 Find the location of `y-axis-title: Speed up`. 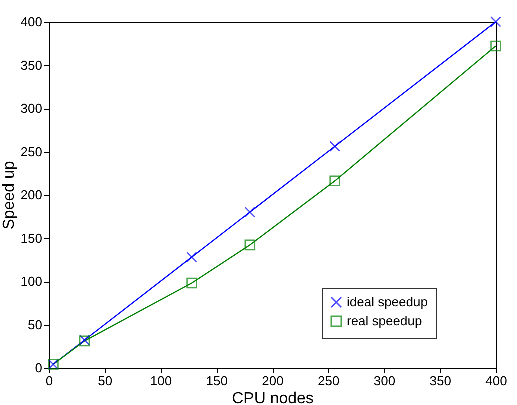

y-axis-title: Speed up is located at coordinates (9, 195).